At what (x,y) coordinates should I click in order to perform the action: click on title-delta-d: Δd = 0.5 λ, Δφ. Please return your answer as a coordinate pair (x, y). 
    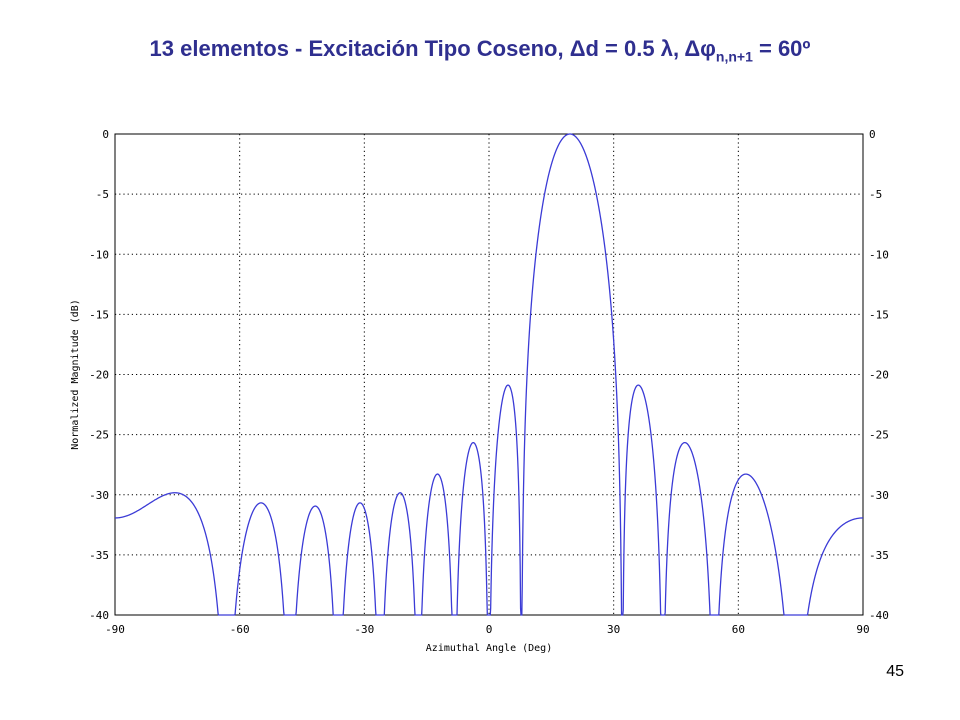
    Looking at the image, I should click on (642, 48).